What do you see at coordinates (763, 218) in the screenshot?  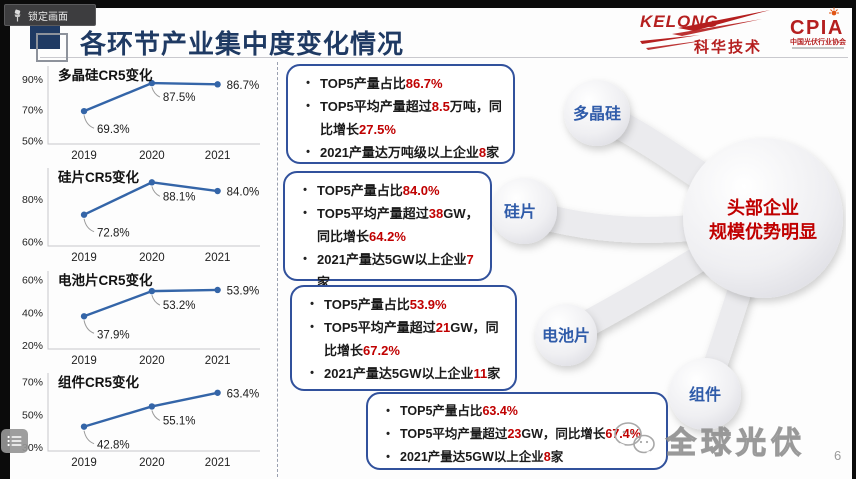 I see `bubble-head-enterprise` at bounding box center [763, 218].